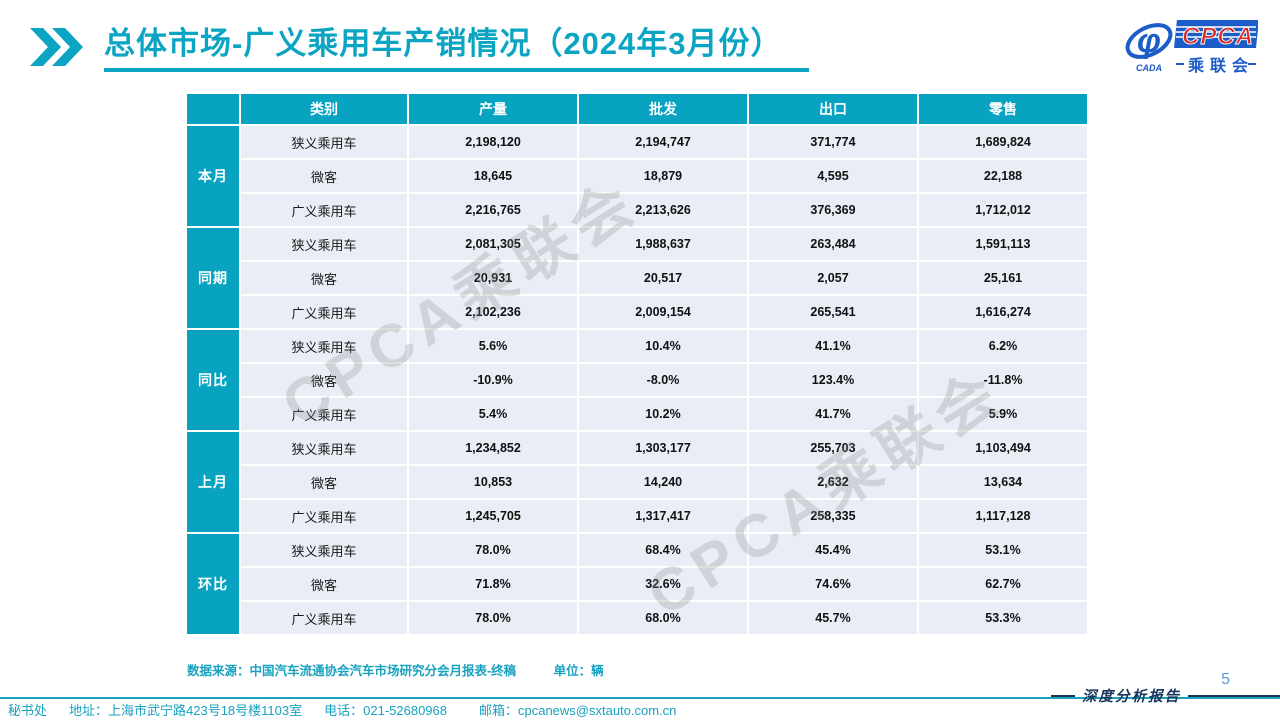  What do you see at coordinates (663, 380) in the screenshot?
I see `value-cell: -8.0%` at bounding box center [663, 380].